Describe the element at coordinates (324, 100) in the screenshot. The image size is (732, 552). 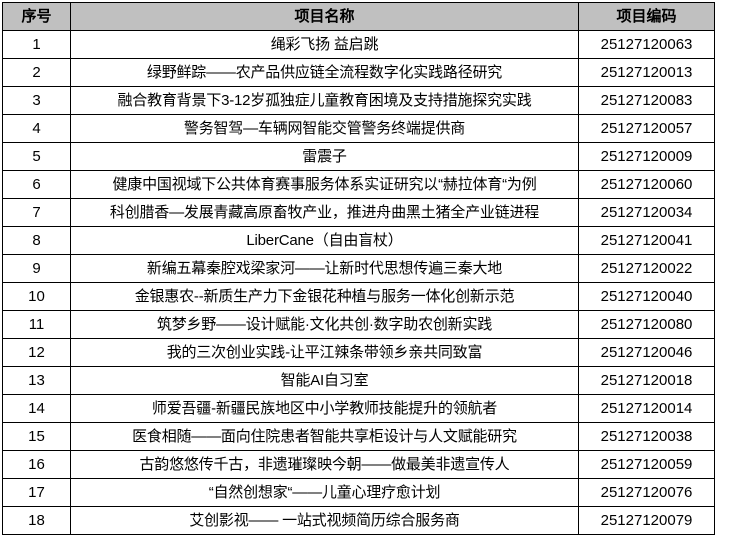
I see `cell-project-name: 融合教育背景下3-12岁孤独症儿童教育困境及支持措施探究实践` at that location.